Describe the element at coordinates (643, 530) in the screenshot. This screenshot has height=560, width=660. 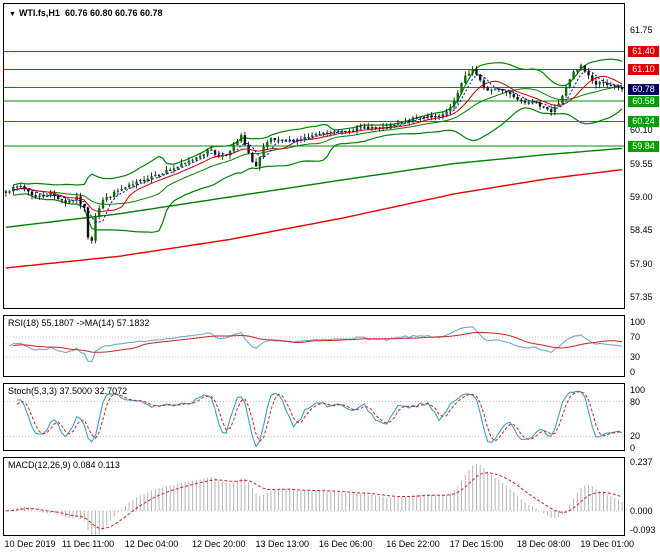
I see `macd-tick--0.093: -0.093` at that location.